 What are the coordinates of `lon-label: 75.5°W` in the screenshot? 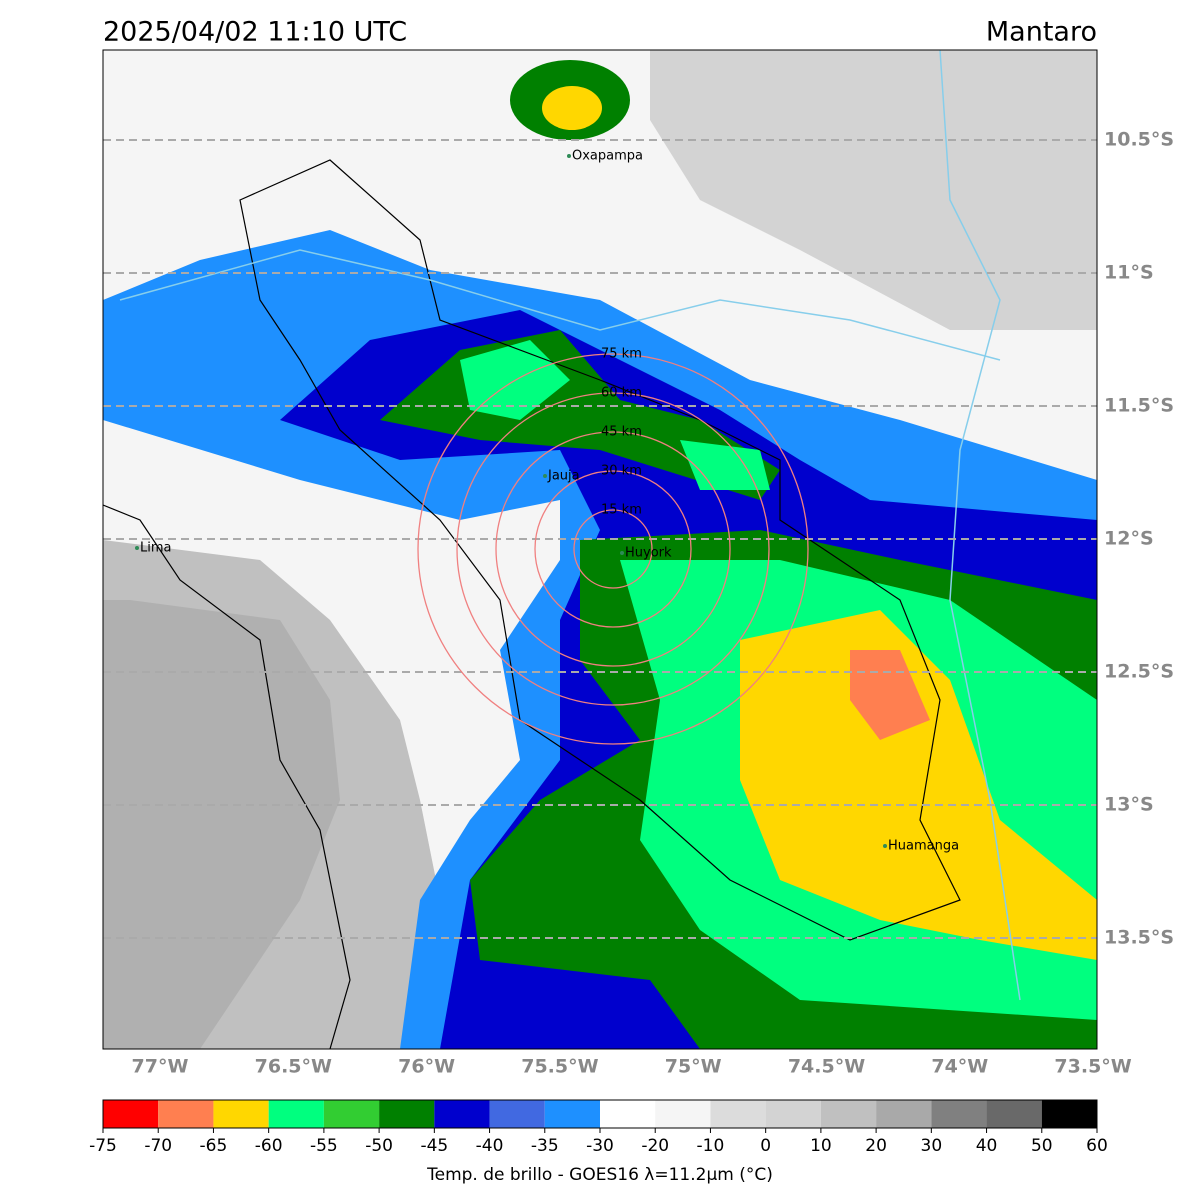 It's located at (559, 1067).